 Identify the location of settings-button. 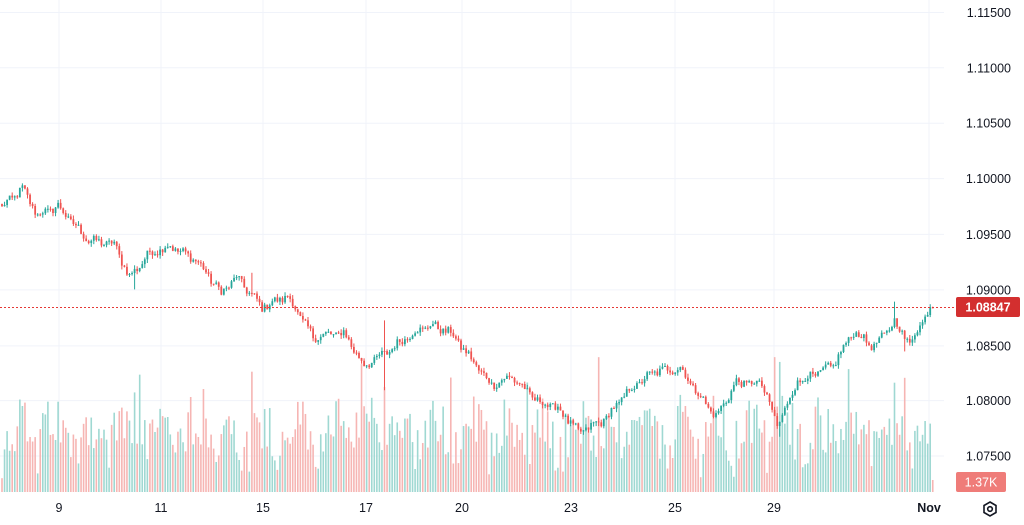
(988, 508).